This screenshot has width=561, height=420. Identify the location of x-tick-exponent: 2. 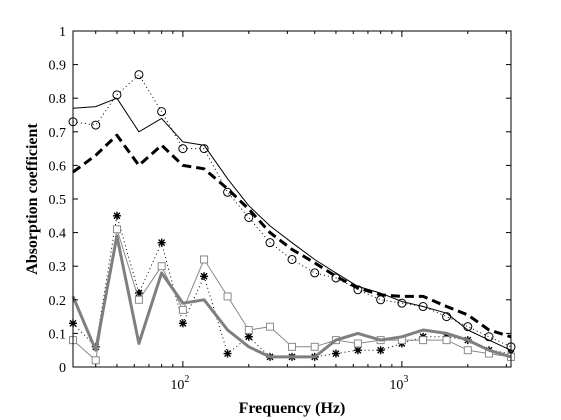
(186, 379).